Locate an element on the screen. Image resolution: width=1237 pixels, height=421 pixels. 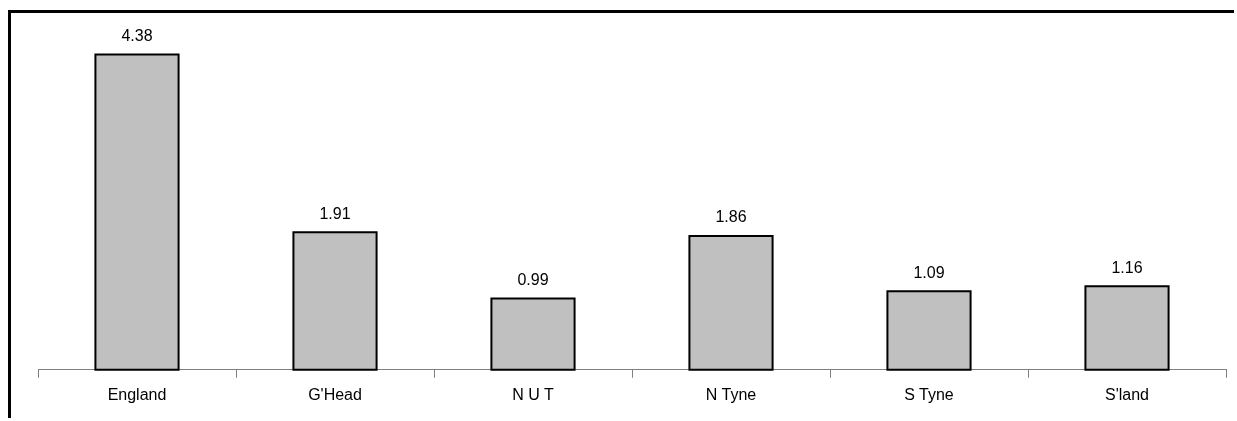
x-tick-label: S Tyne is located at coordinates (929, 394).